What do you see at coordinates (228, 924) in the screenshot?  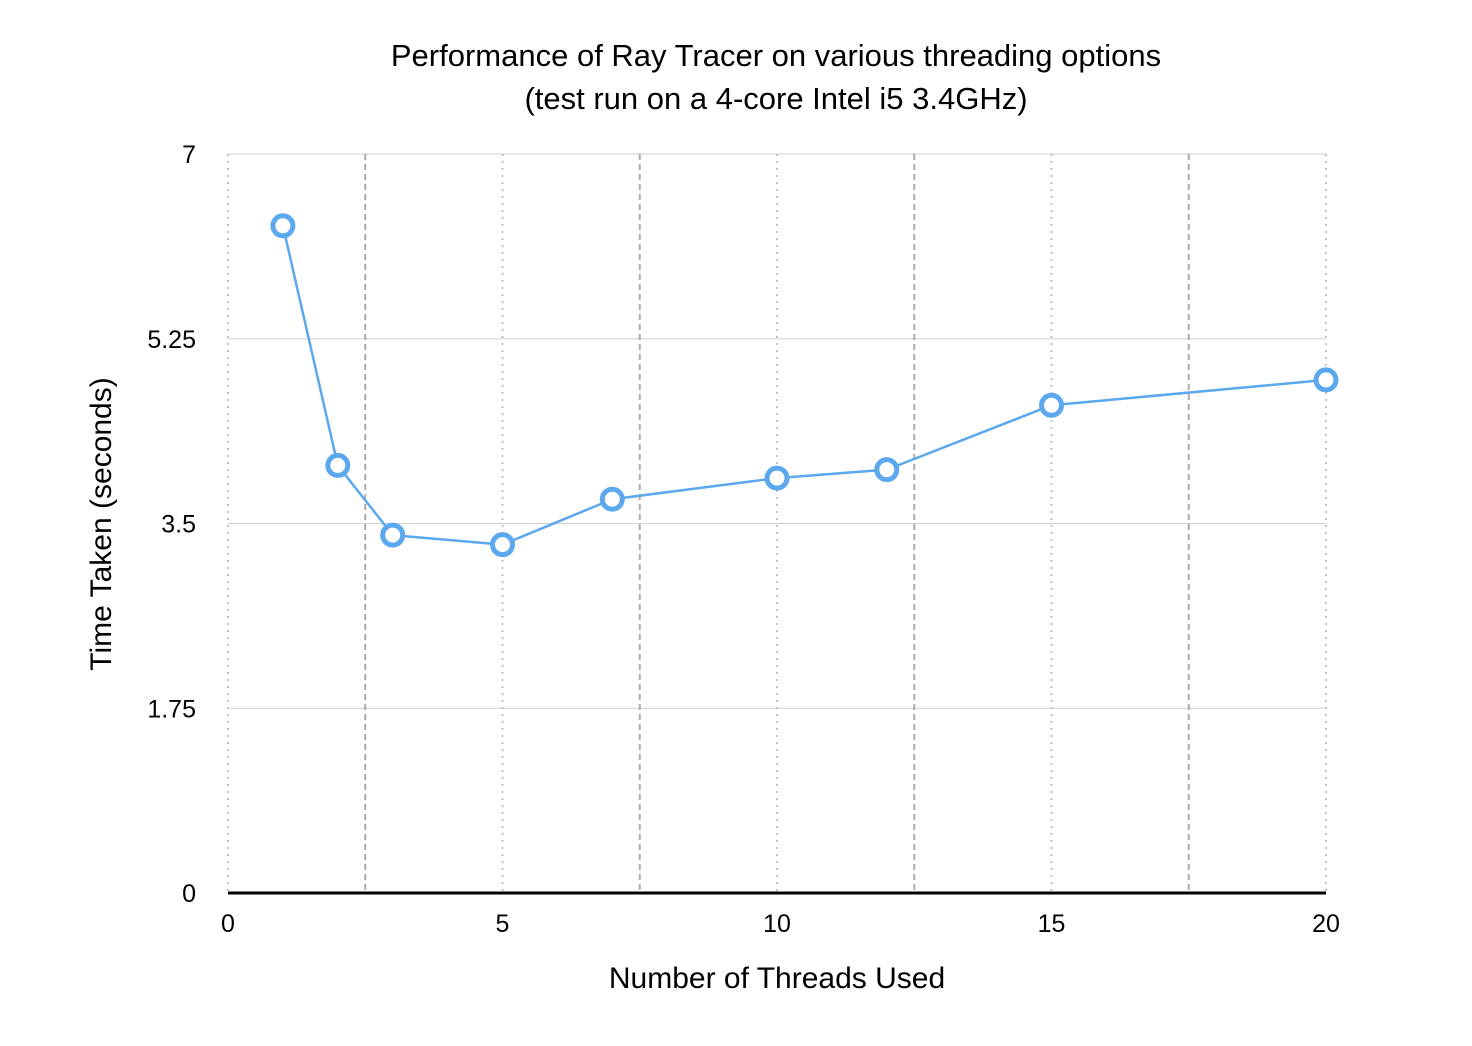 I see `x-tick-label: 0` at bounding box center [228, 924].